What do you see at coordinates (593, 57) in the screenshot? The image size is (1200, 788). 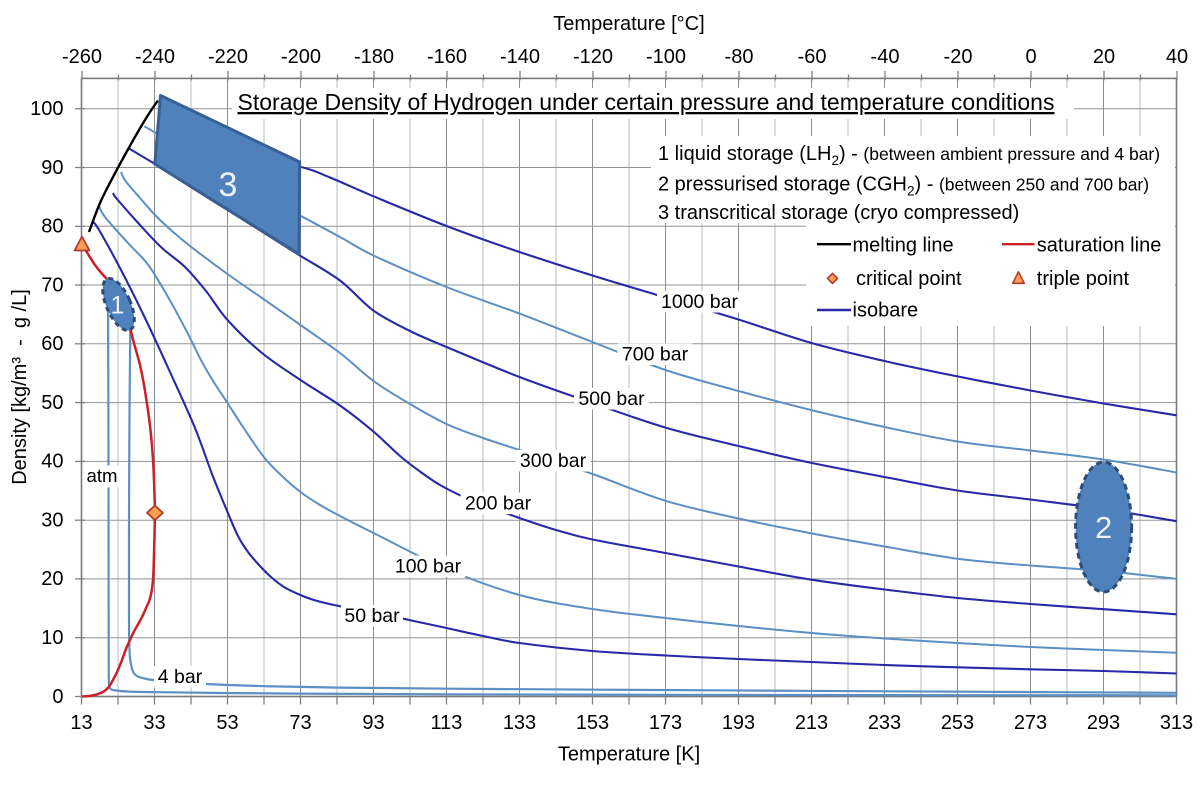 I see `svg-text: -120` at bounding box center [593, 57].